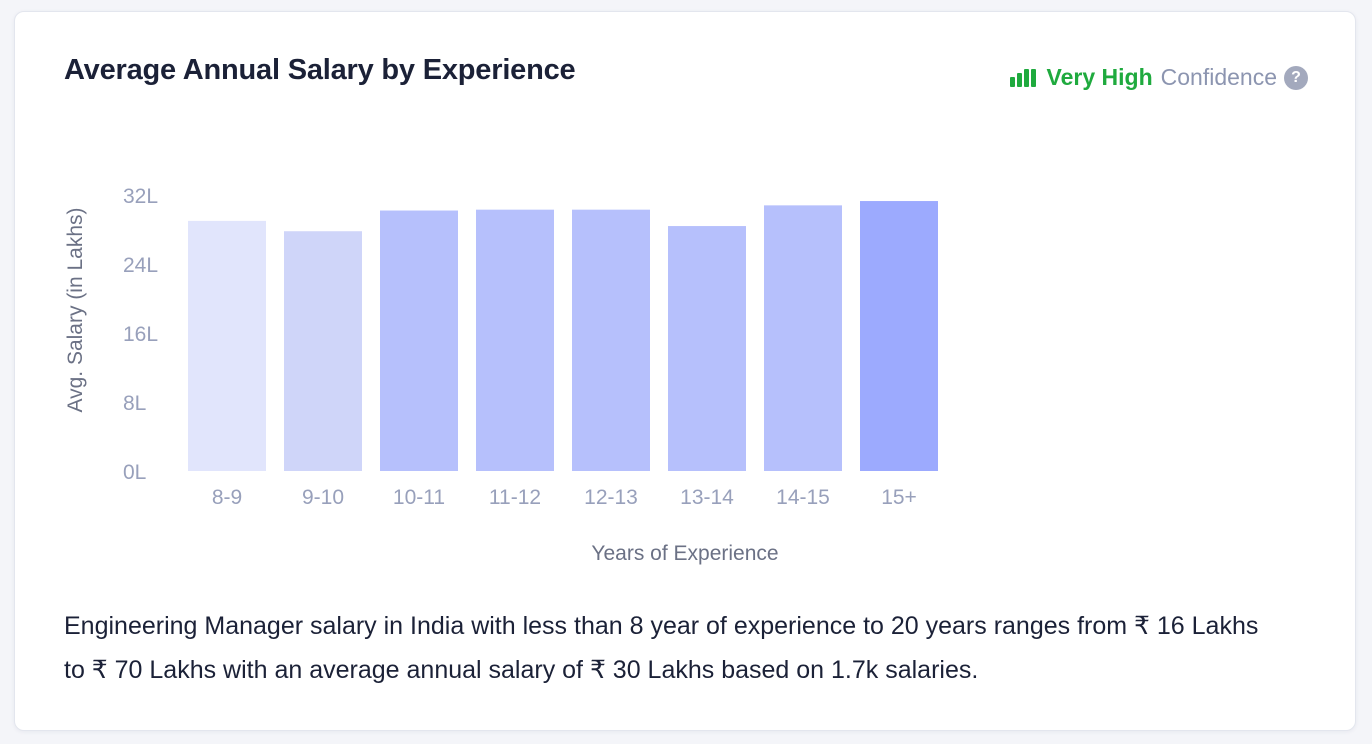 The height and width of the screenshot is (744, 1372). Describe the element at coordinates (1158, 77) in the screenshot. I see `confidence-indicator: Very High Confidence ?` at that location.